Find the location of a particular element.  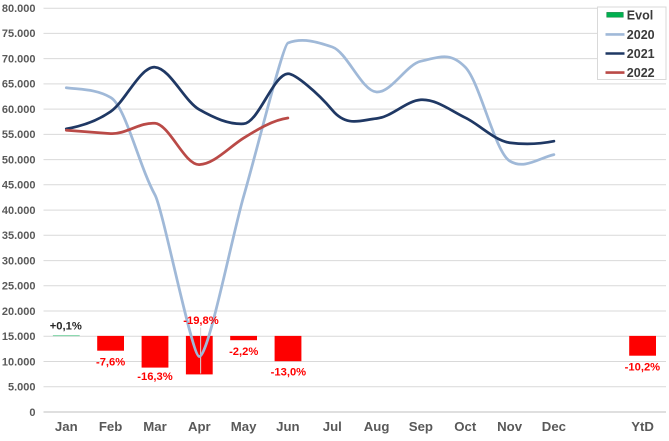

svg-text: 60.000 is located at coordinates (19, 110).